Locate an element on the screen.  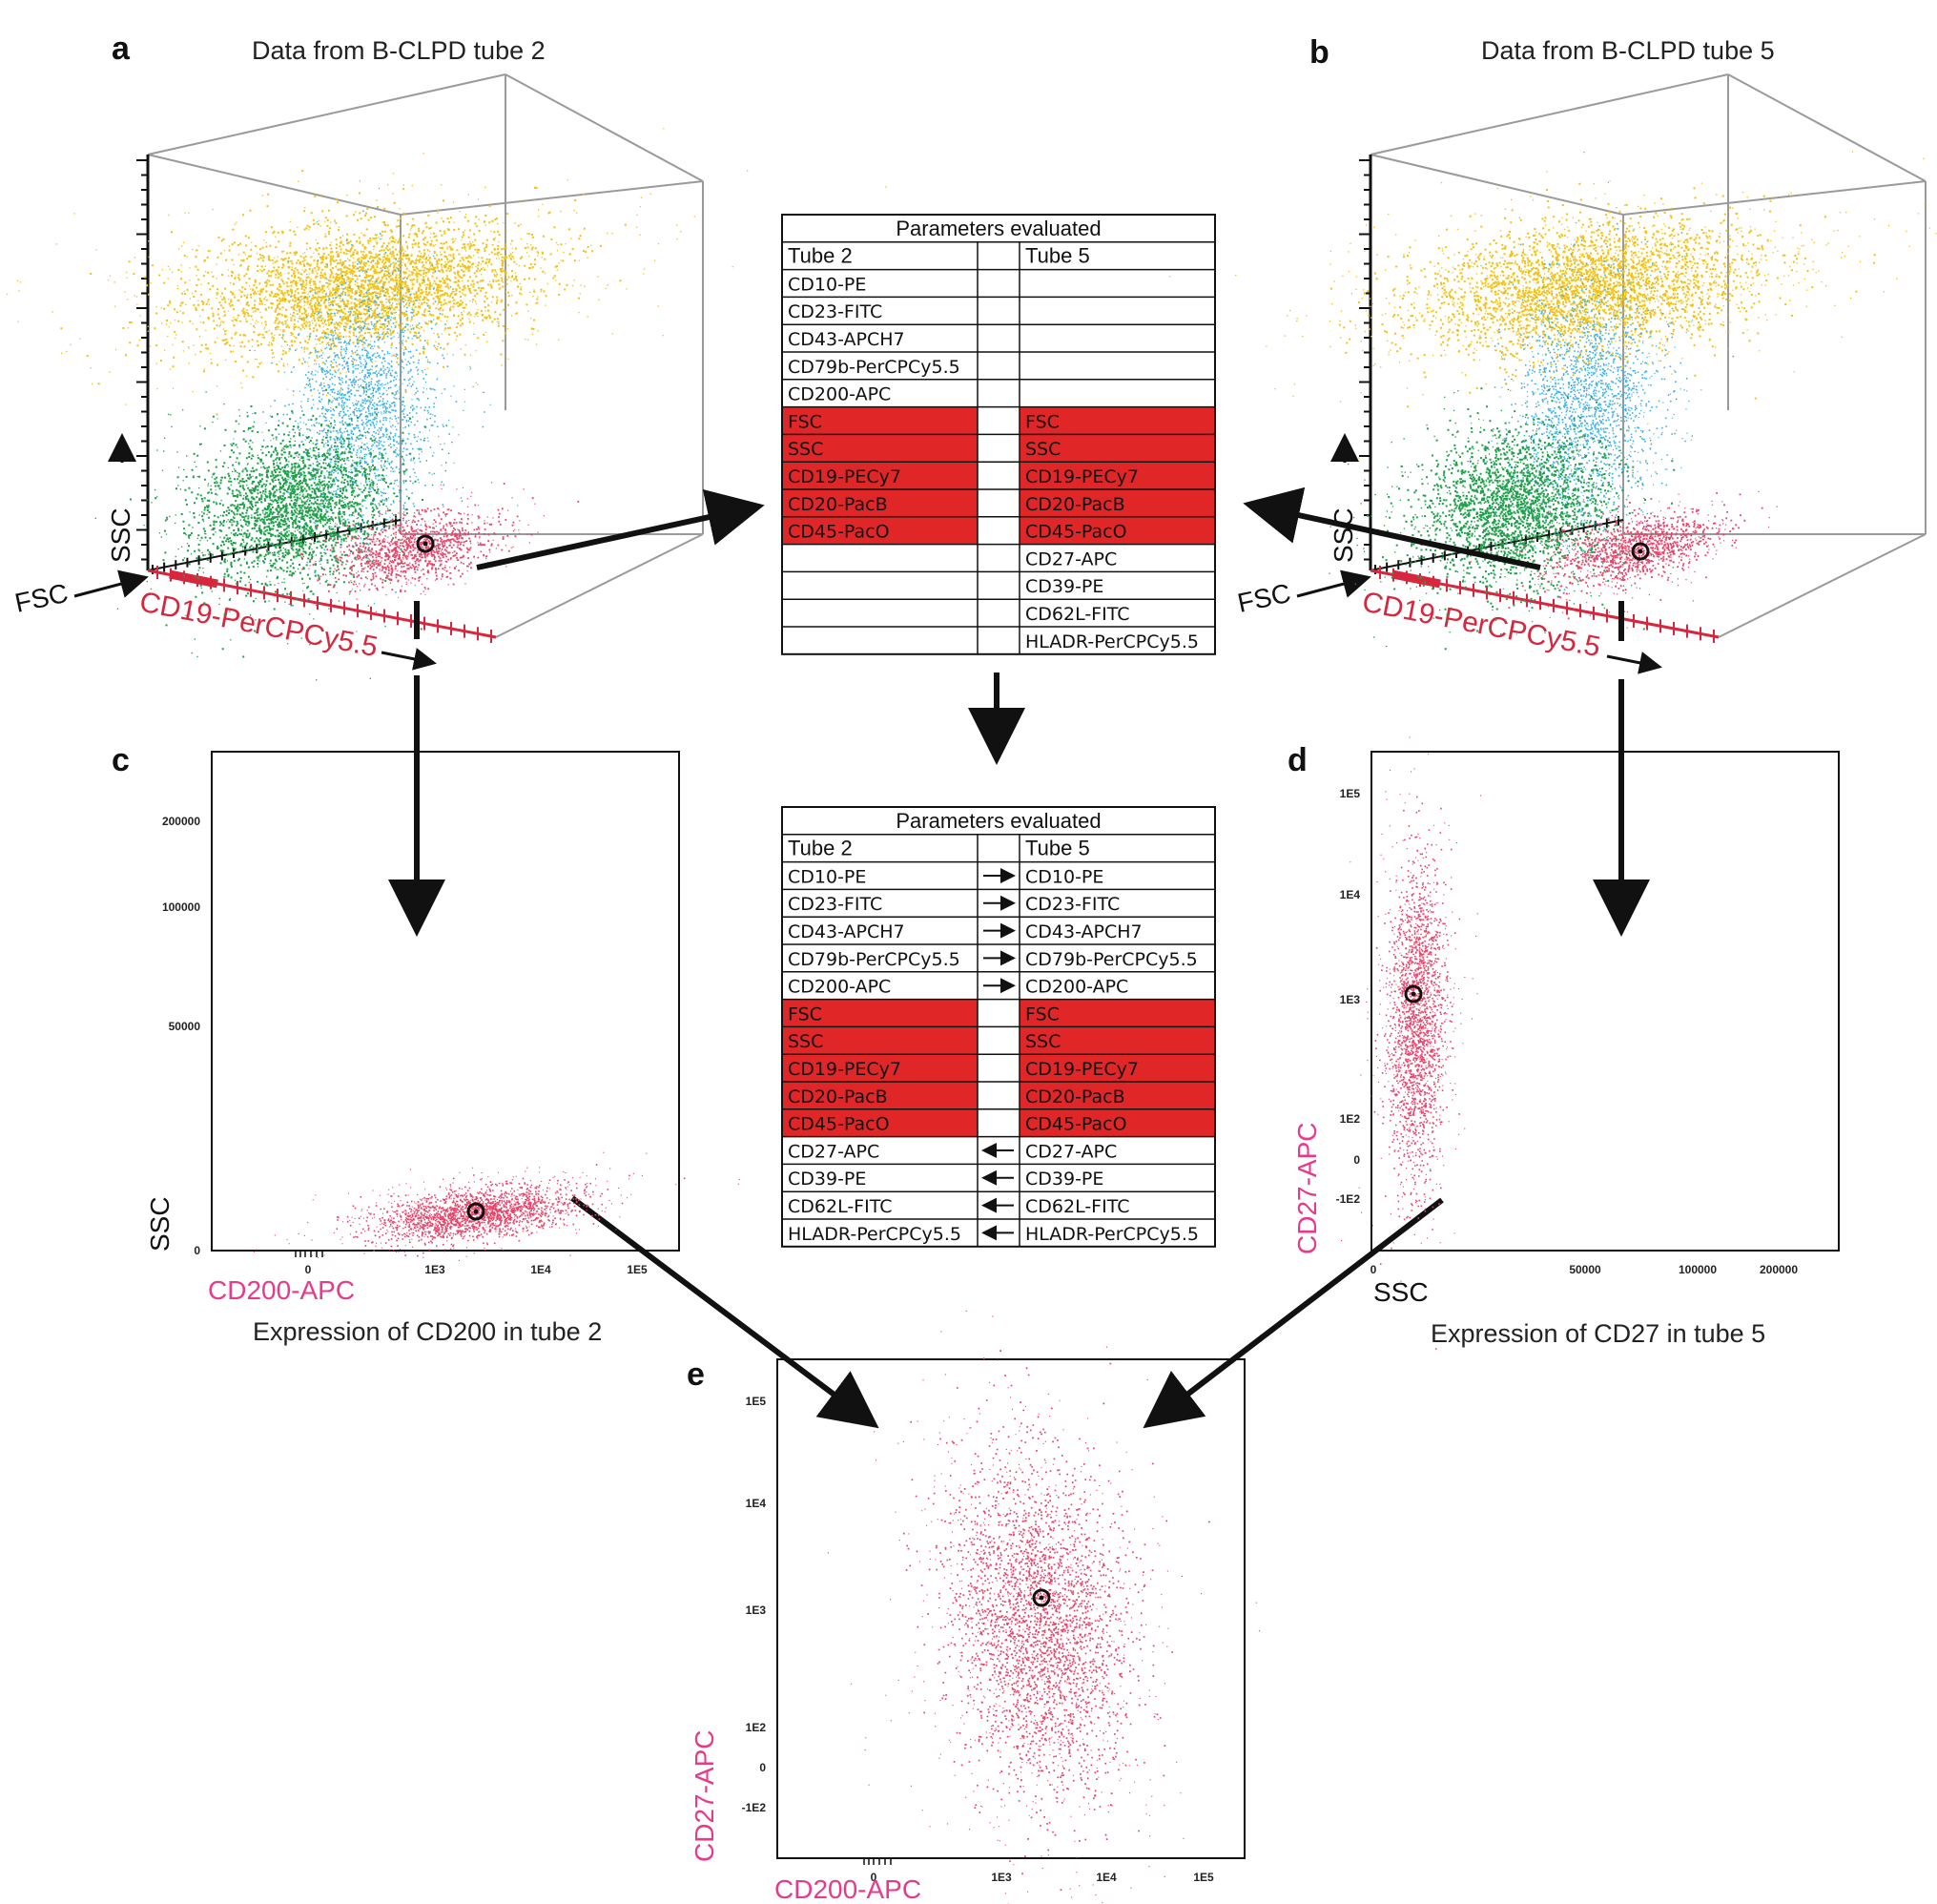
panel-b-z-axis-label: FSC is located at coordinates (1264, 598).